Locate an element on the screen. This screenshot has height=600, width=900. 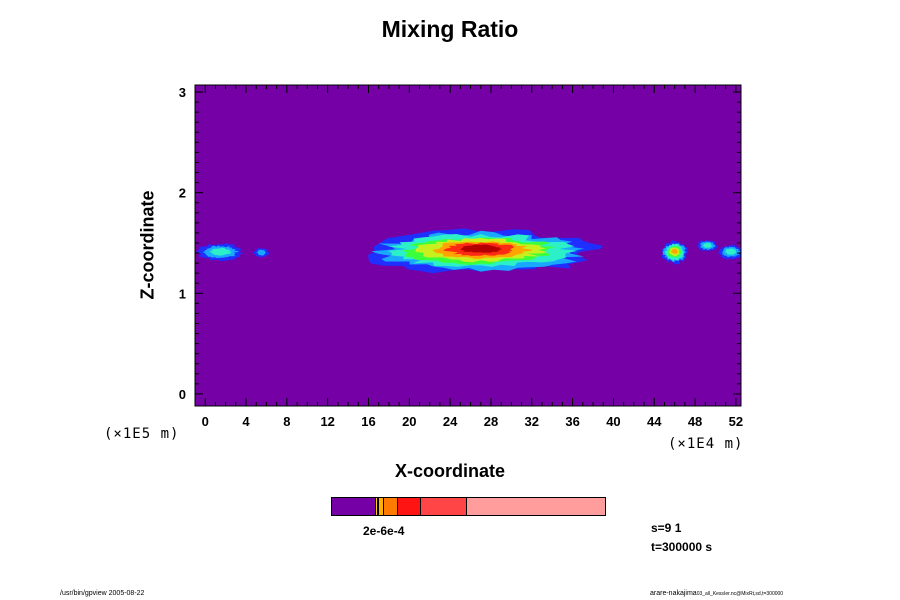
x-tick-label-7: 28 is located at coordinates (491, 421).